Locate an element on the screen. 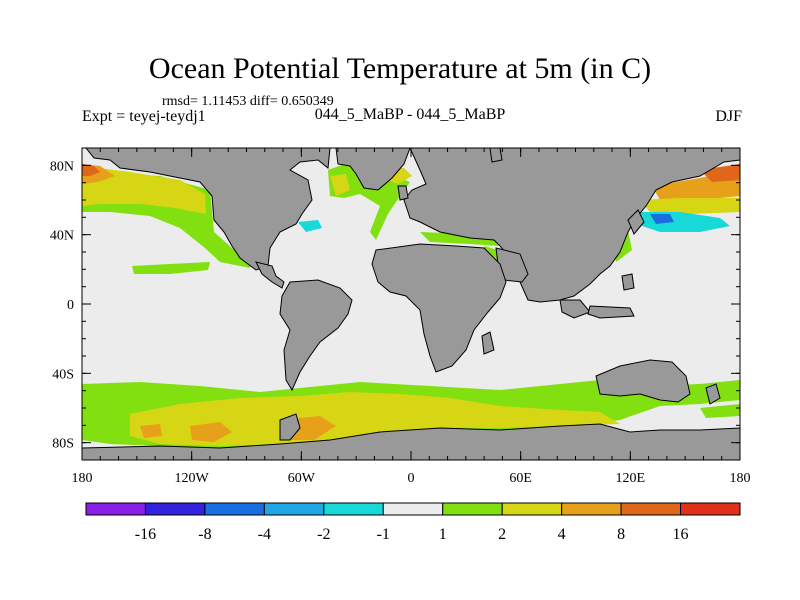 Image resolution: width=800 pixels, height=600 pixels. anomaly-green-mediterranean is located at coordinates (460, 239).